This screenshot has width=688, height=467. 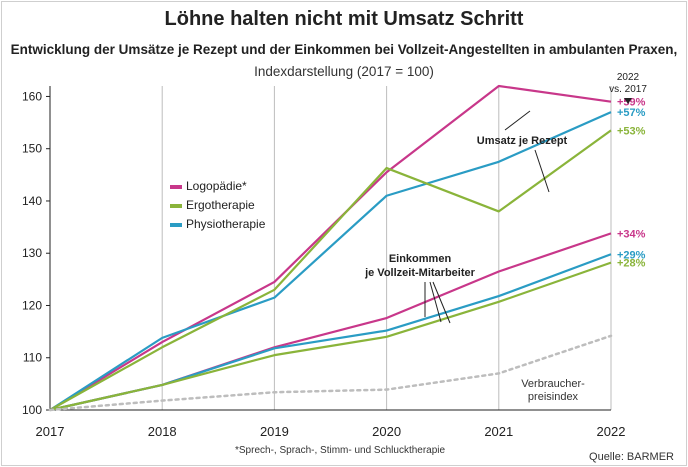 What do you see at coordinates (32, 96) in the screenshot?
I see `y-tick-label-160: 160` at bounding box center [32, 96].